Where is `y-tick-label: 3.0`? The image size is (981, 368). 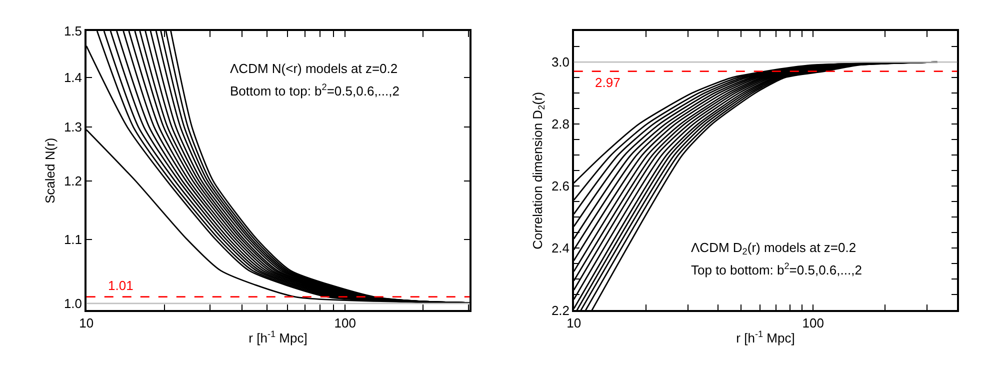 y-tick-label: 3.0 is located at coordinates (560, 62).